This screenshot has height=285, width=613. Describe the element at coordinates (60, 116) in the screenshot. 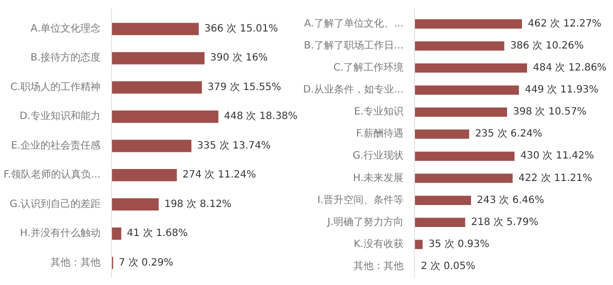

I see `y-tick-label: D.专业知识和能力` at that location.